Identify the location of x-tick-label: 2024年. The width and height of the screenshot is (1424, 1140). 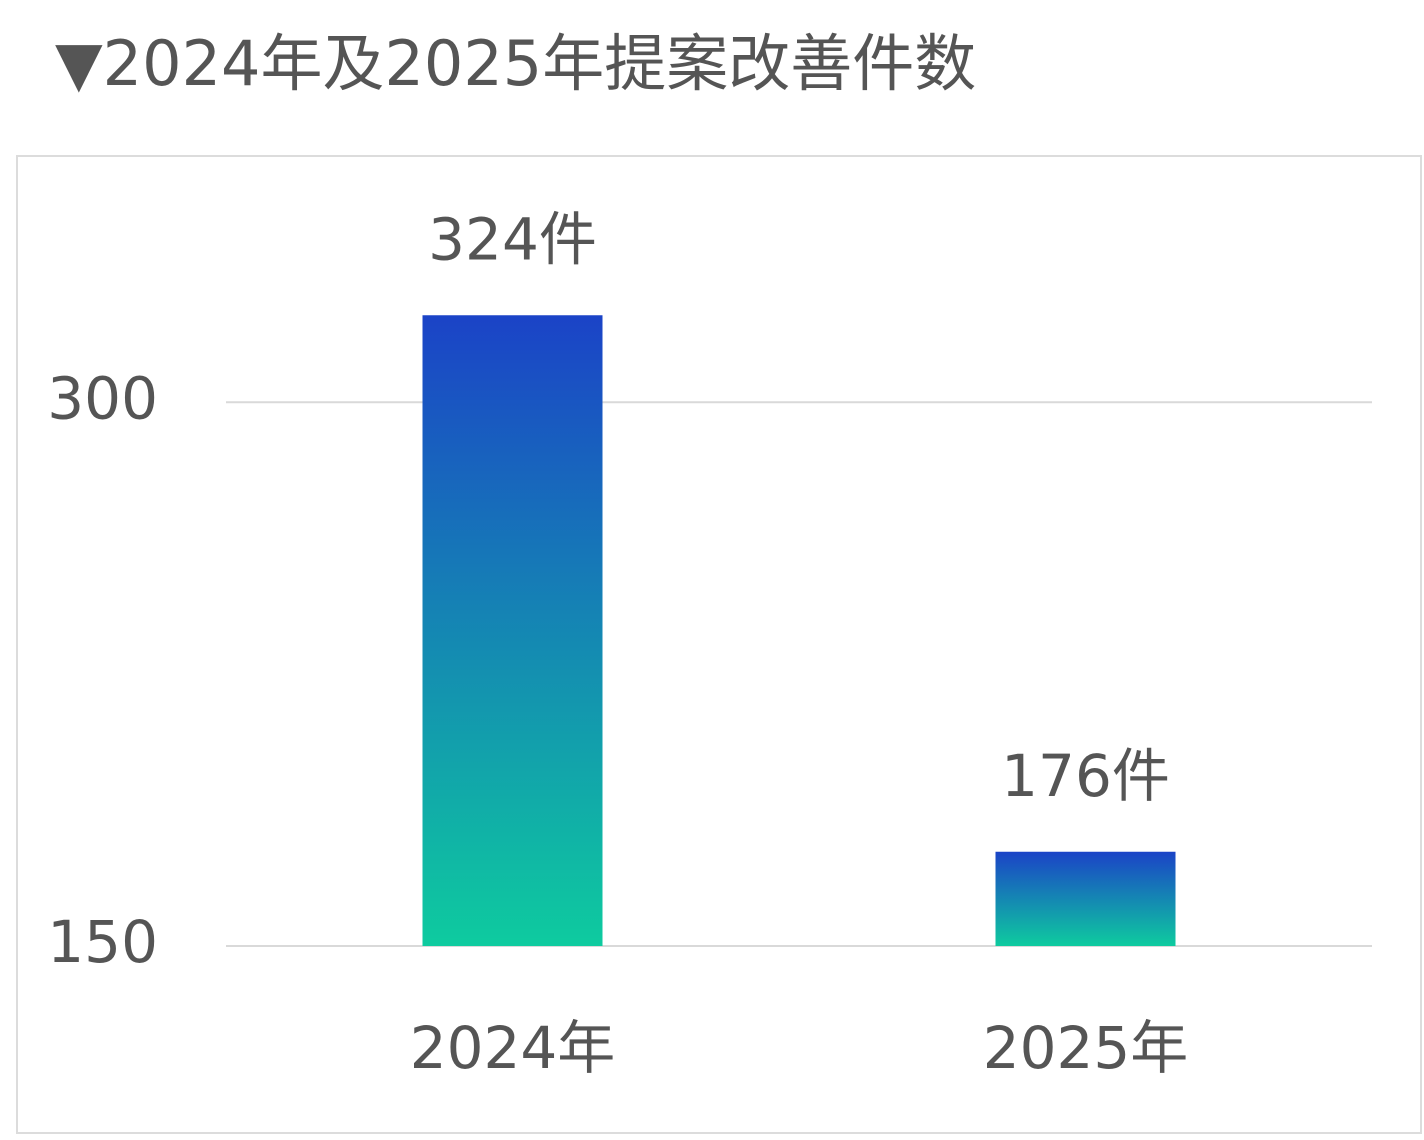
(513, 1048).